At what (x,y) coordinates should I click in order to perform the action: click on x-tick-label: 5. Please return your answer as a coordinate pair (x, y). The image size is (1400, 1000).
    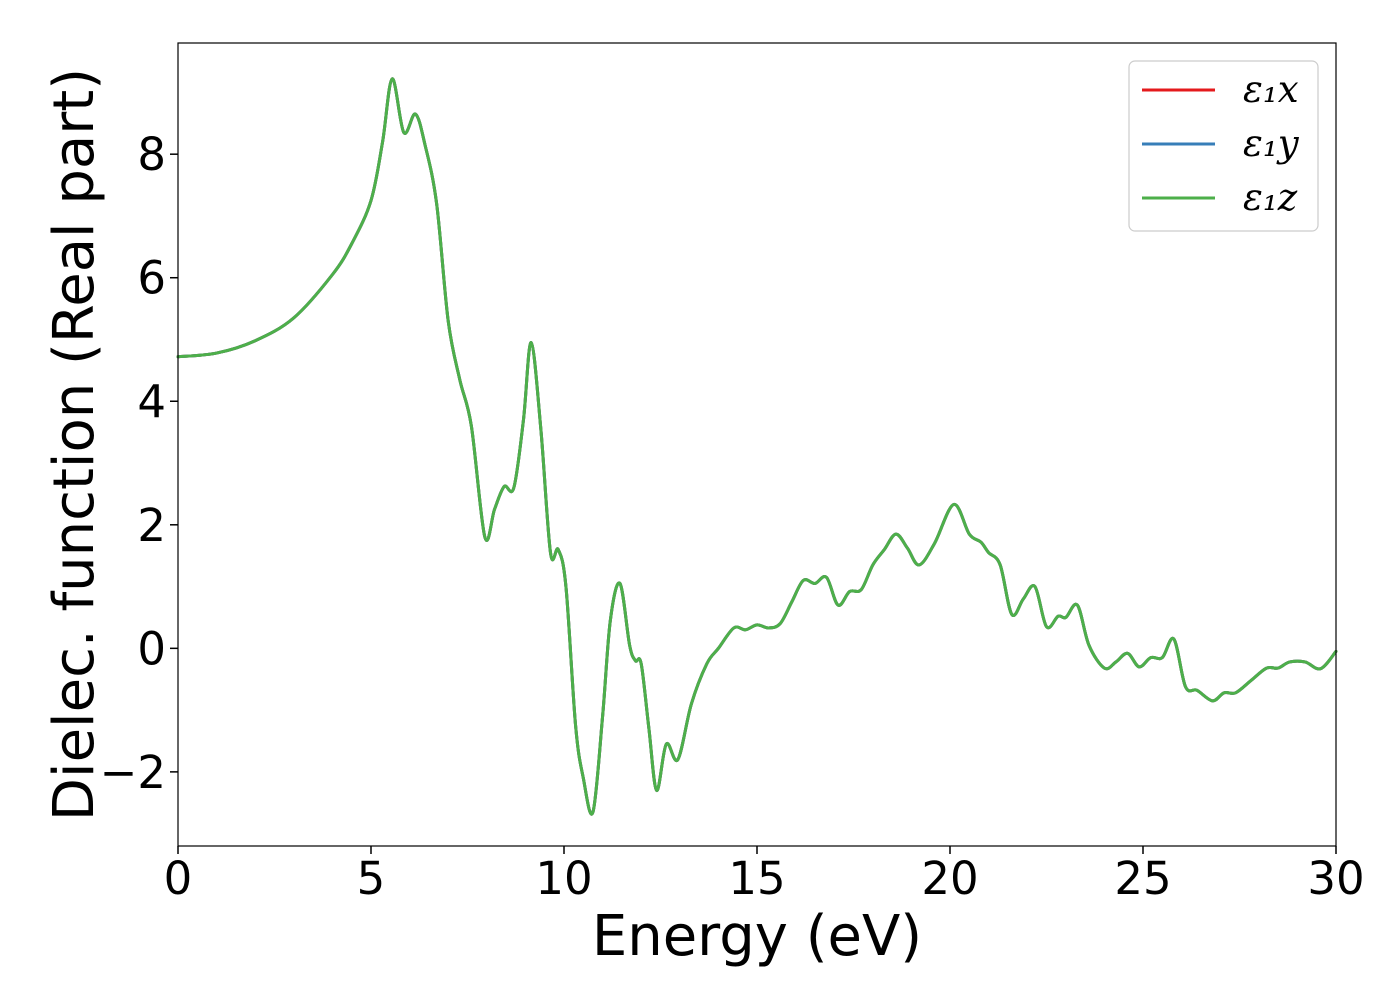
    Looking at the image, I should click on (371, 878).